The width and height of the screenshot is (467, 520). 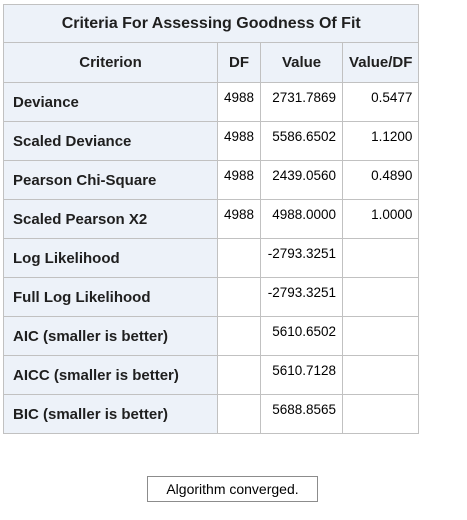 I want to click on value-cell: 2731.7869, so click(x=302, y=102).